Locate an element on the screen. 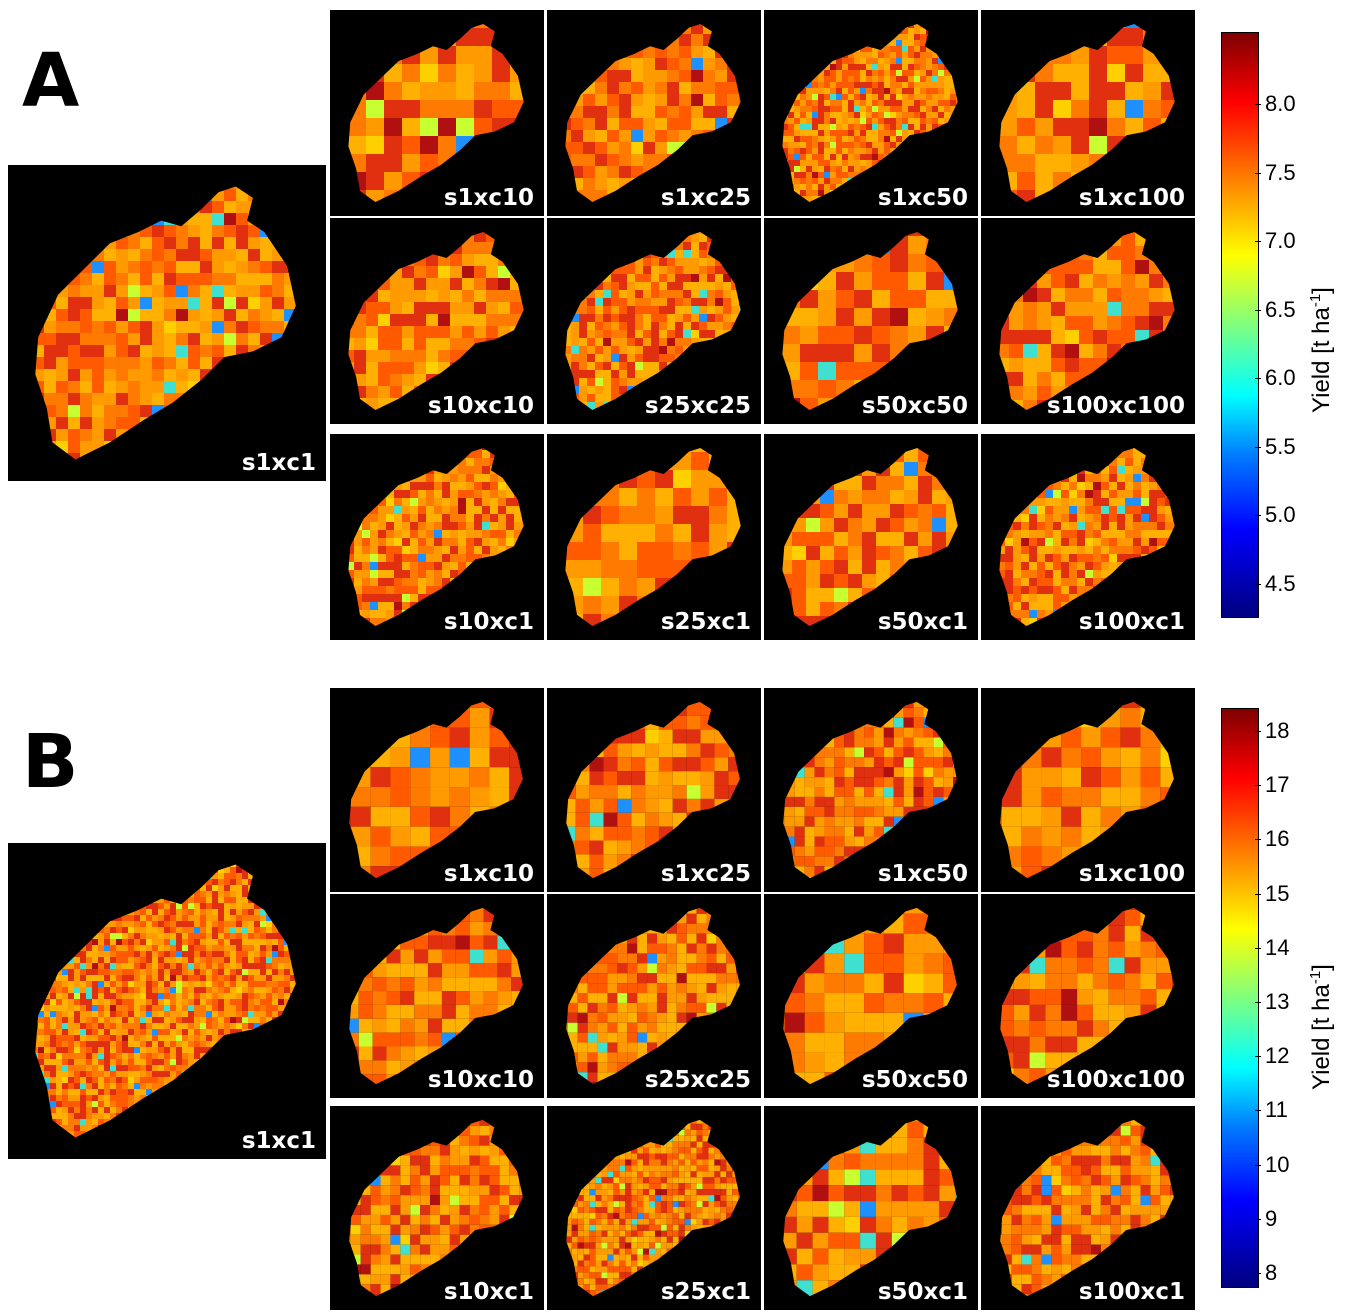 Image resolution: width=1367 pixels, height=1314 pixels. colorbar-tick-label: 17 is located at coordinates (1277, 785).